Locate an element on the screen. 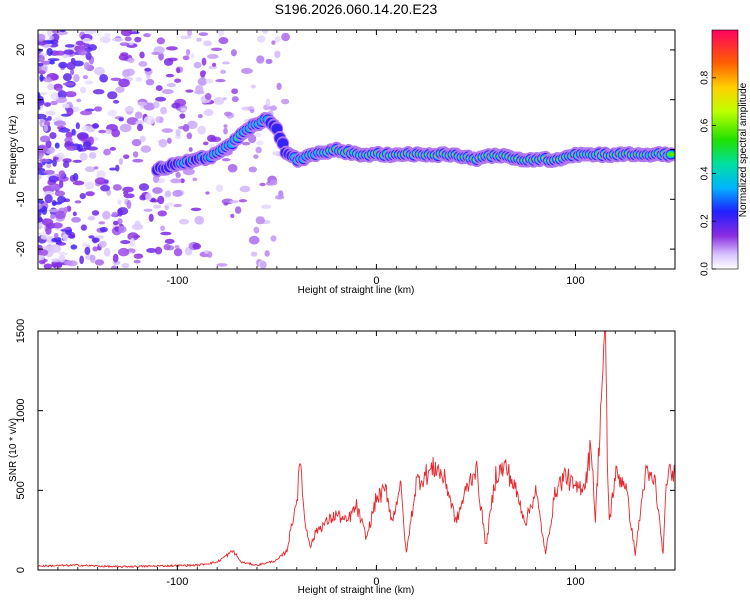 The width and height of the screenshot is (750, 600). colorbar-tick-label: 0.2 is located at coordinates (705, 221).